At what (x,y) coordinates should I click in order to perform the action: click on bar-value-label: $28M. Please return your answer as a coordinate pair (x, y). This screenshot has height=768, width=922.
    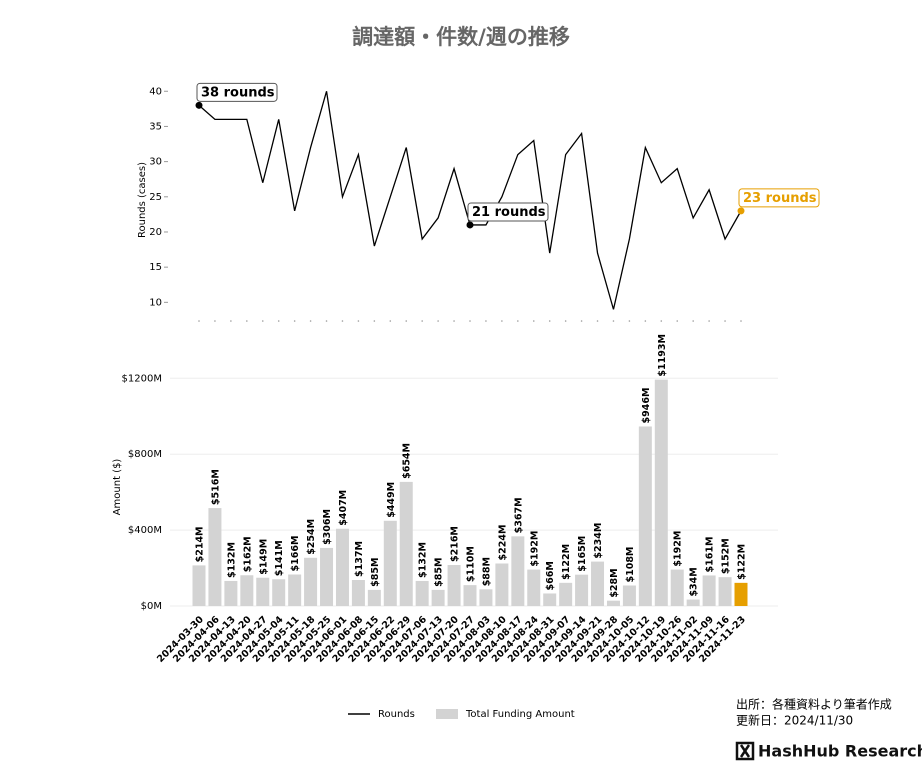
    Looking at the image, I should click on (614, 582).